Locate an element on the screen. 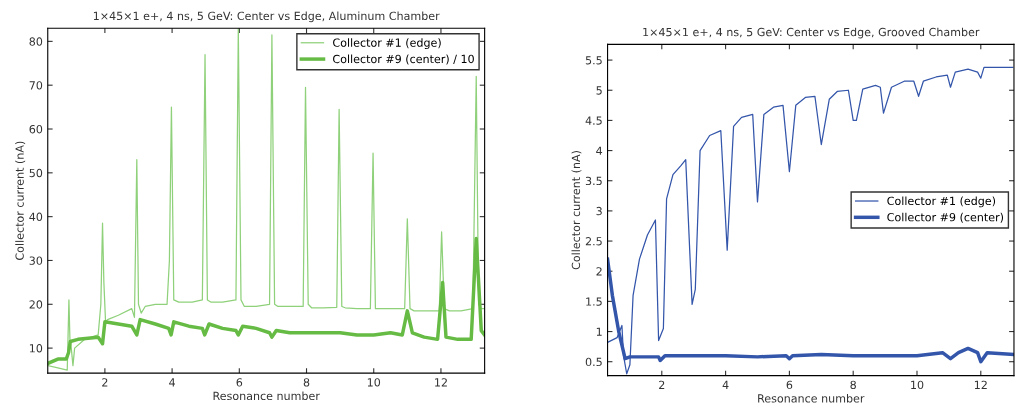 The height and width of the screenshot is (415, 1016). legend-label: Collector #9 (center) / 10 is located at coordinates (403, 59).